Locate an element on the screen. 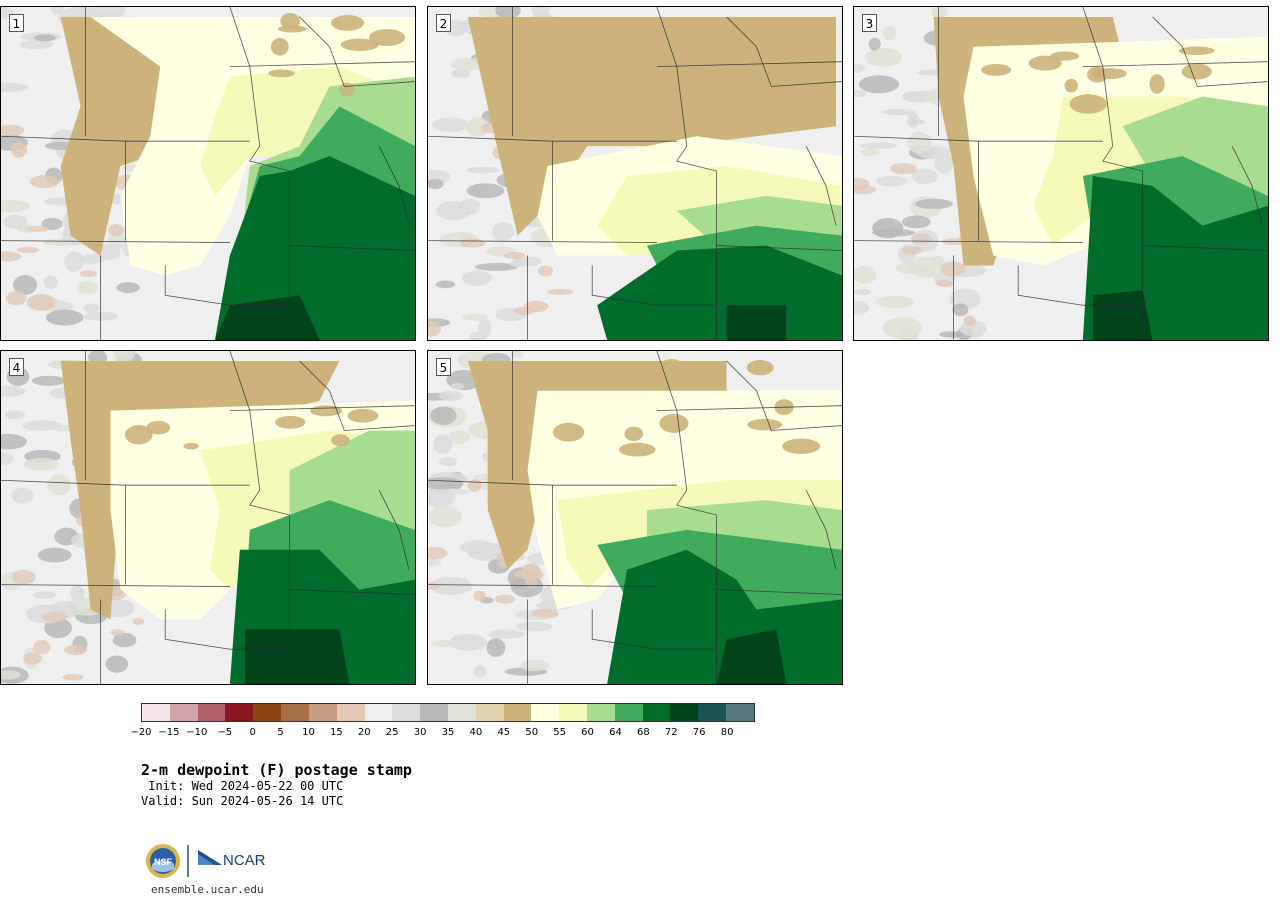  nsf-logo-icon: NSF is located at coordinates (163, 861).